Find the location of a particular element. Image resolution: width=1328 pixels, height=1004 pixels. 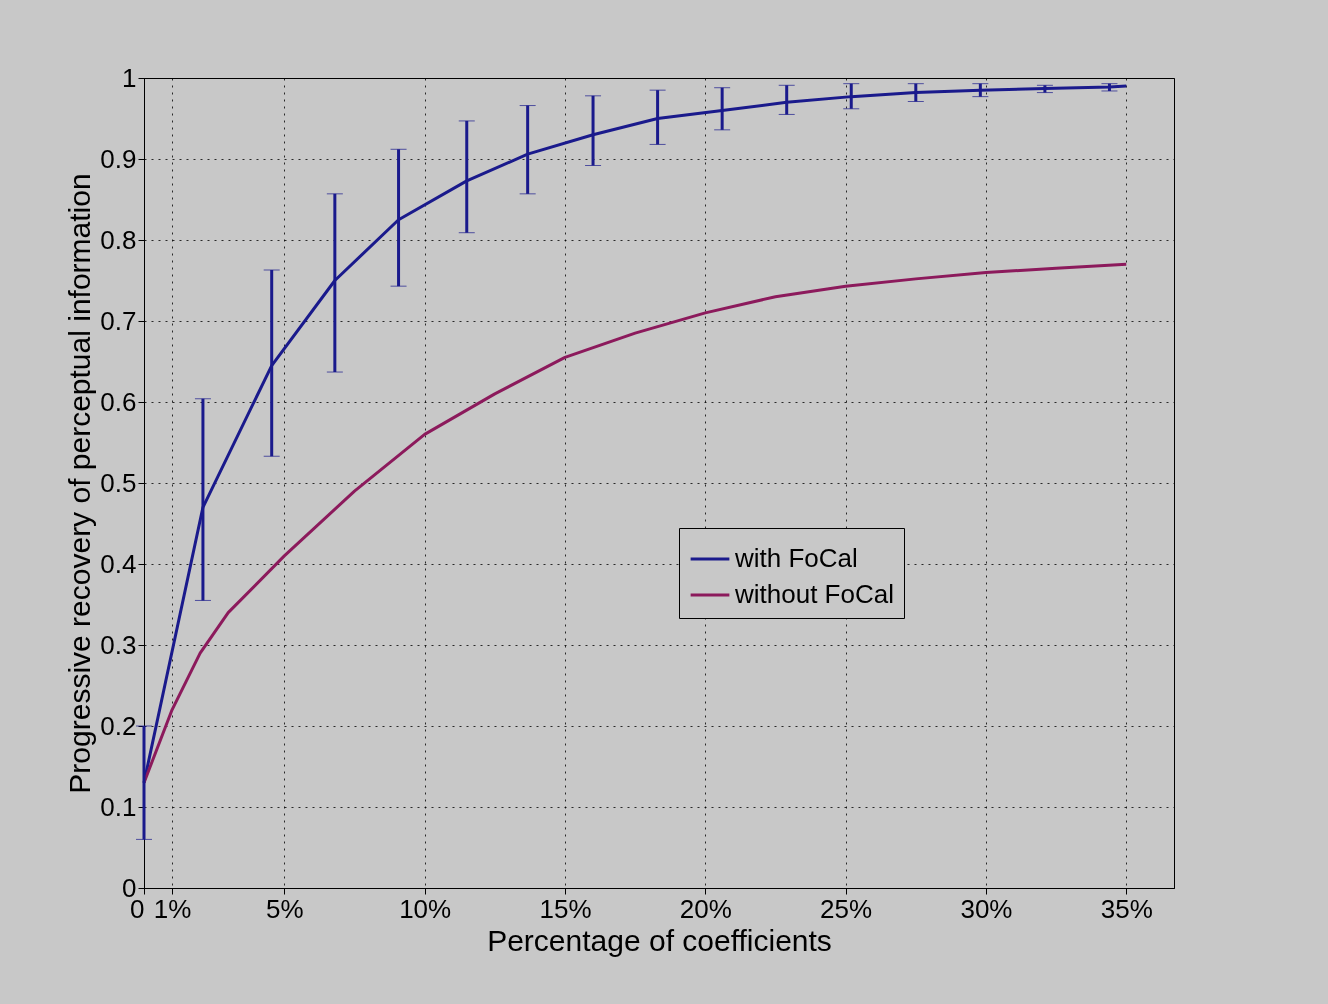

y-tick-label: 0.4 is located at coordinates (118, 563).